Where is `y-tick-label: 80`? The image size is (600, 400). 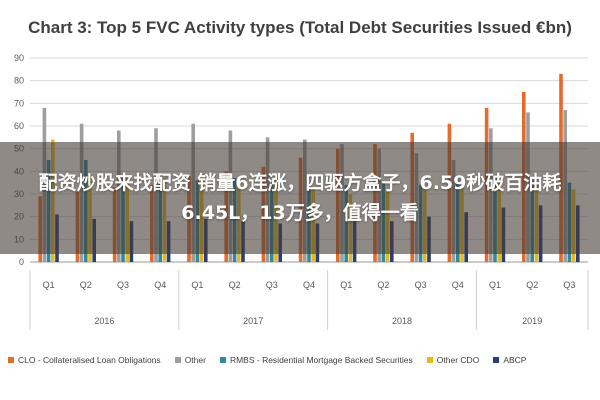 y-tick-label: 80 is located at coordinates (19, 81).